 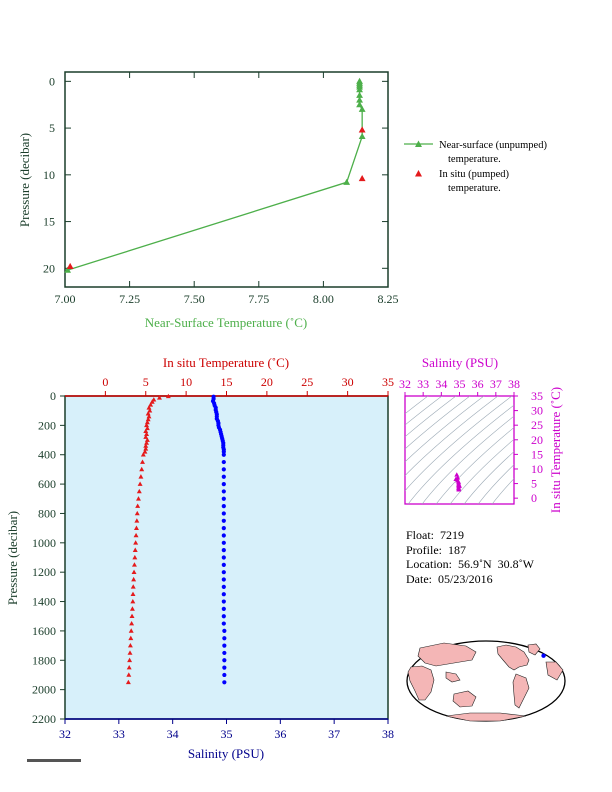 I want to click on legend-marker-near-surface, so click(x=418, y=143).